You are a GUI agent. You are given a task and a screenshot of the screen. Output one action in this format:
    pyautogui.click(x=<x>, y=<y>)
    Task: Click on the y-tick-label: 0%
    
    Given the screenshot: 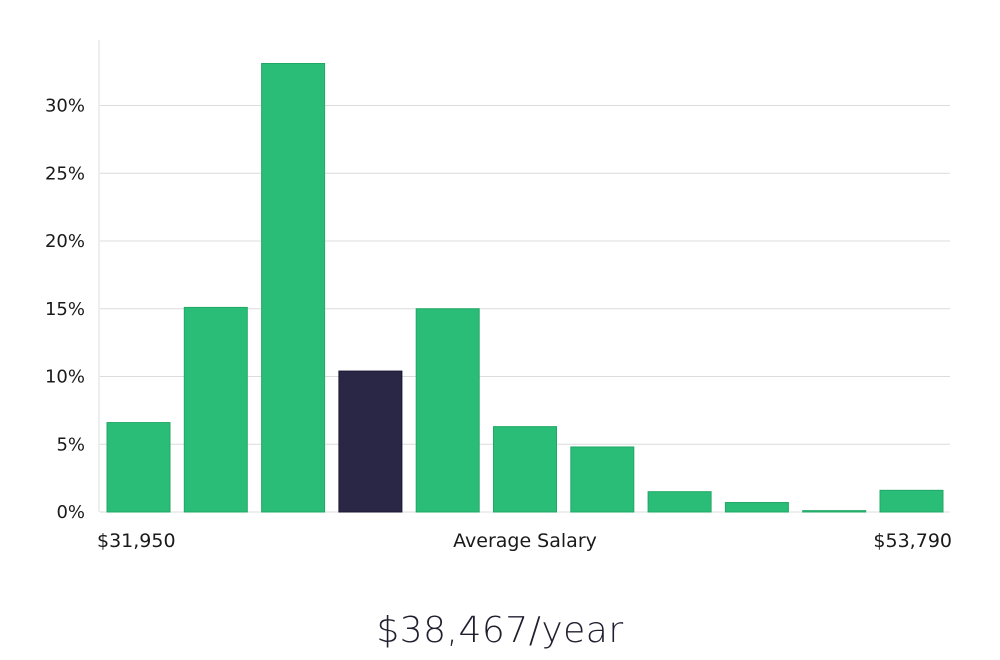 What is the action you would take?
    pyautogui.click(x=70, y=512)
    